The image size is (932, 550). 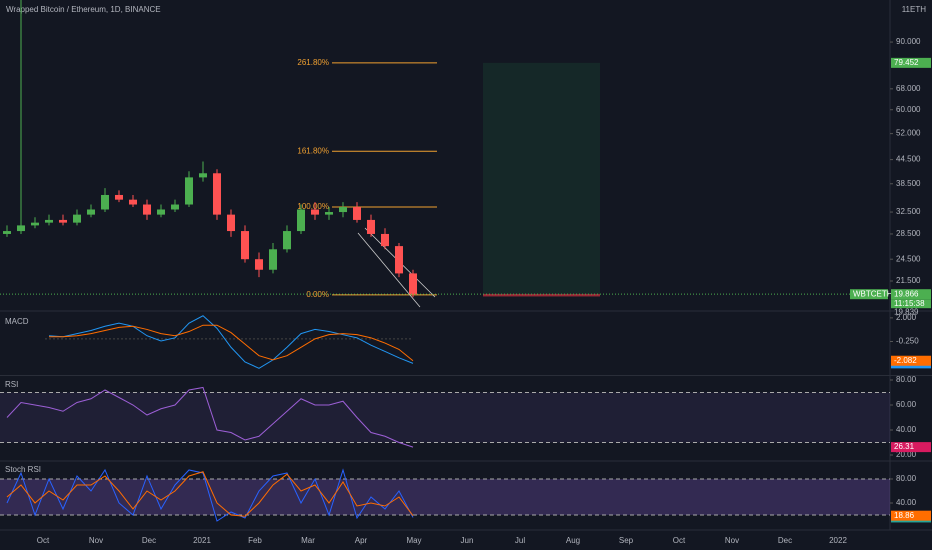 I want to click on price-tag-label: 19.866, so click(x=906, y=293).